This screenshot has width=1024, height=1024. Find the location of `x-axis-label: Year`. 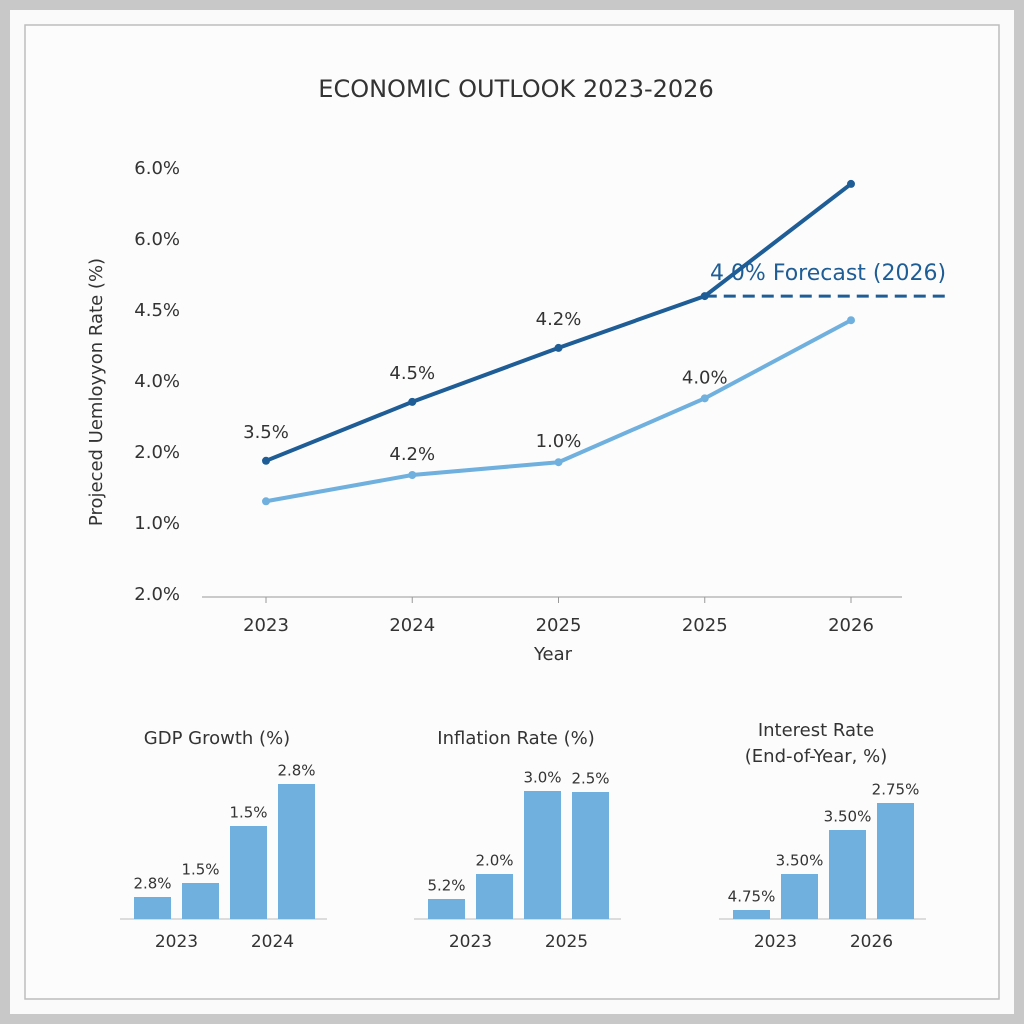

x-axis-label: Year is located at coordinates (553, 654).